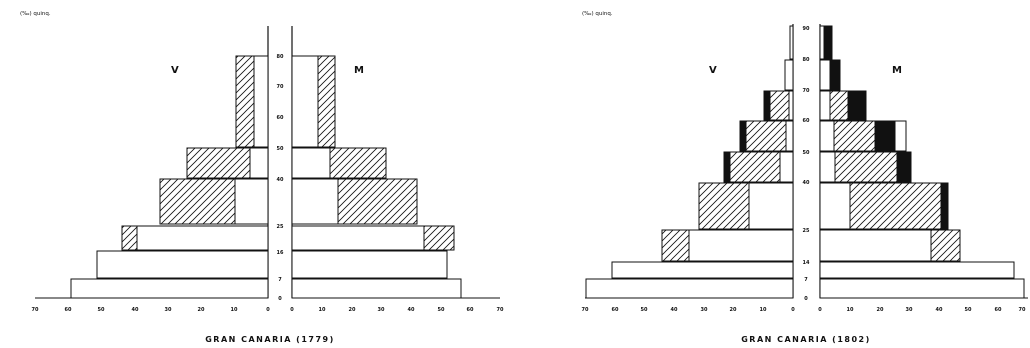 Image resolution: width=1030 pixels, height=348 pixels. I want to click on bar-1779-v-16-hatch, so click(129, 238).